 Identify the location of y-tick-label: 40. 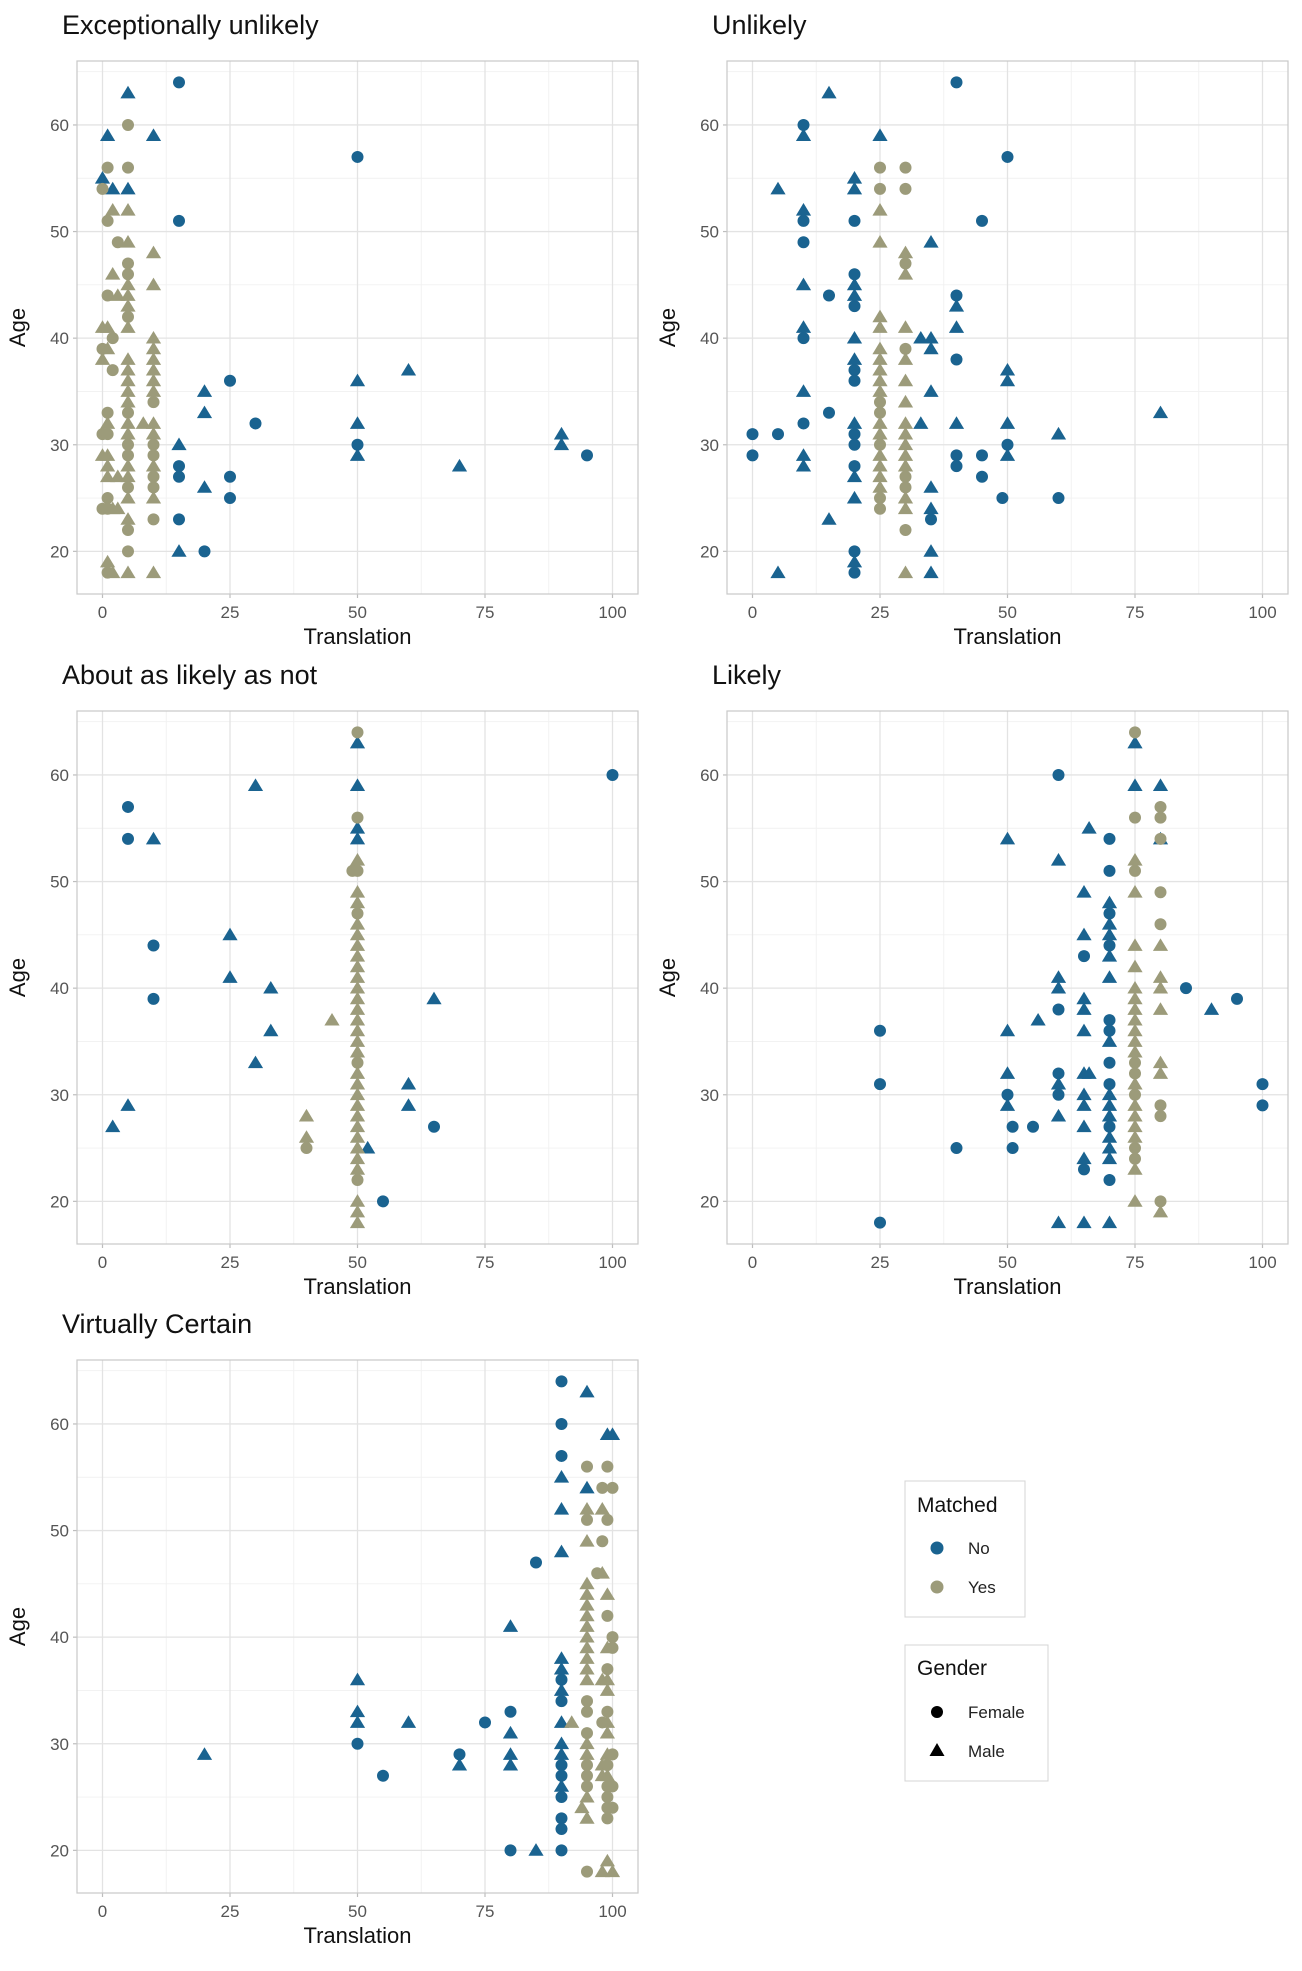
(59, 338).